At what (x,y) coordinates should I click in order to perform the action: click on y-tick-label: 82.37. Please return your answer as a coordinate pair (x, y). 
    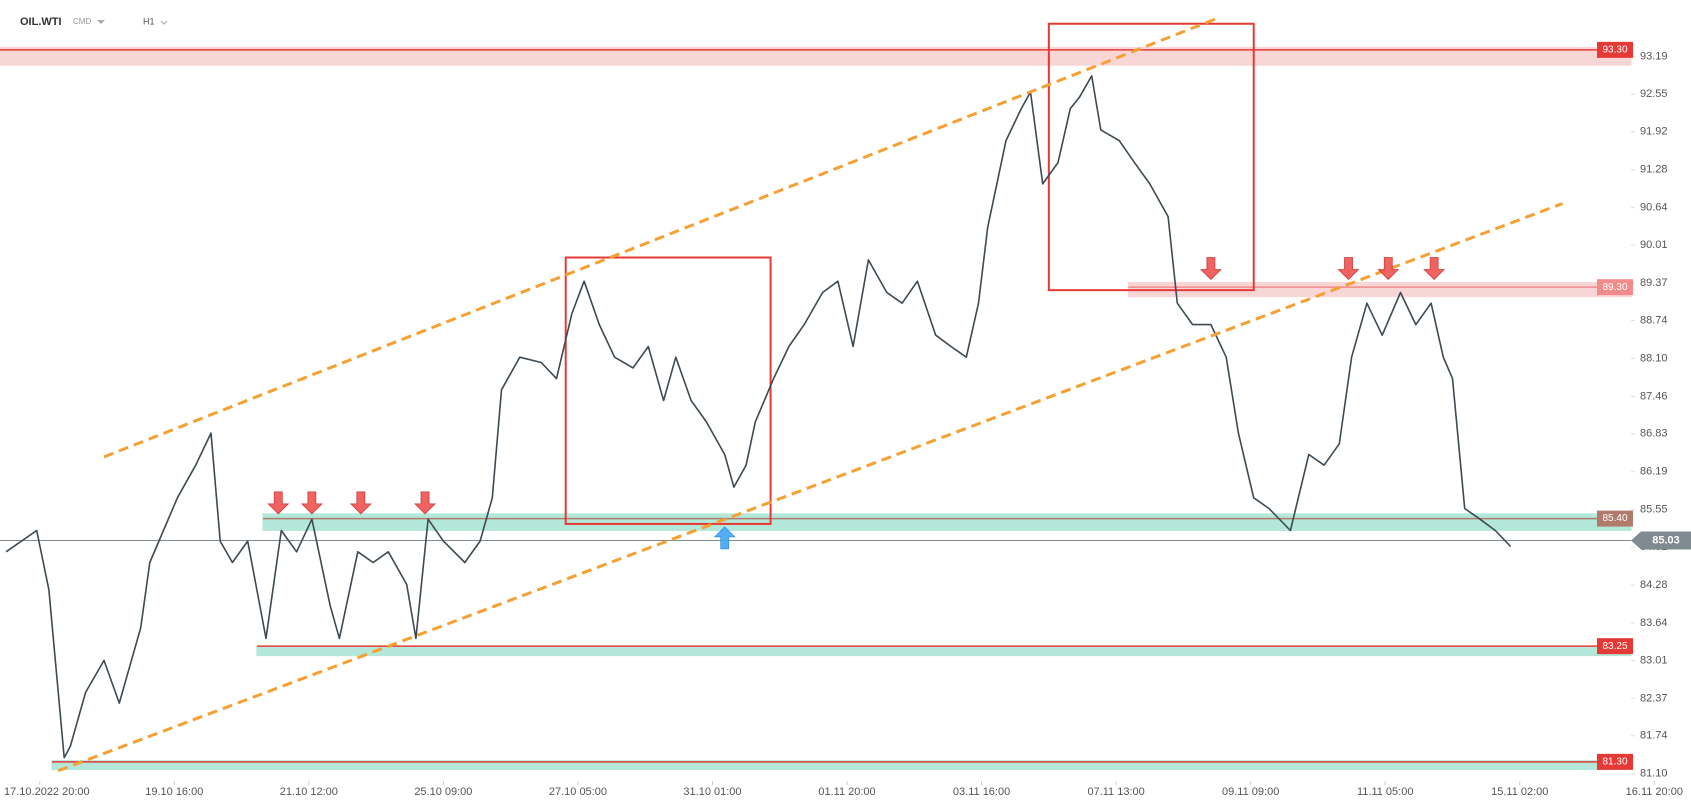
    Looking at the image, I should click on (1654, 698).